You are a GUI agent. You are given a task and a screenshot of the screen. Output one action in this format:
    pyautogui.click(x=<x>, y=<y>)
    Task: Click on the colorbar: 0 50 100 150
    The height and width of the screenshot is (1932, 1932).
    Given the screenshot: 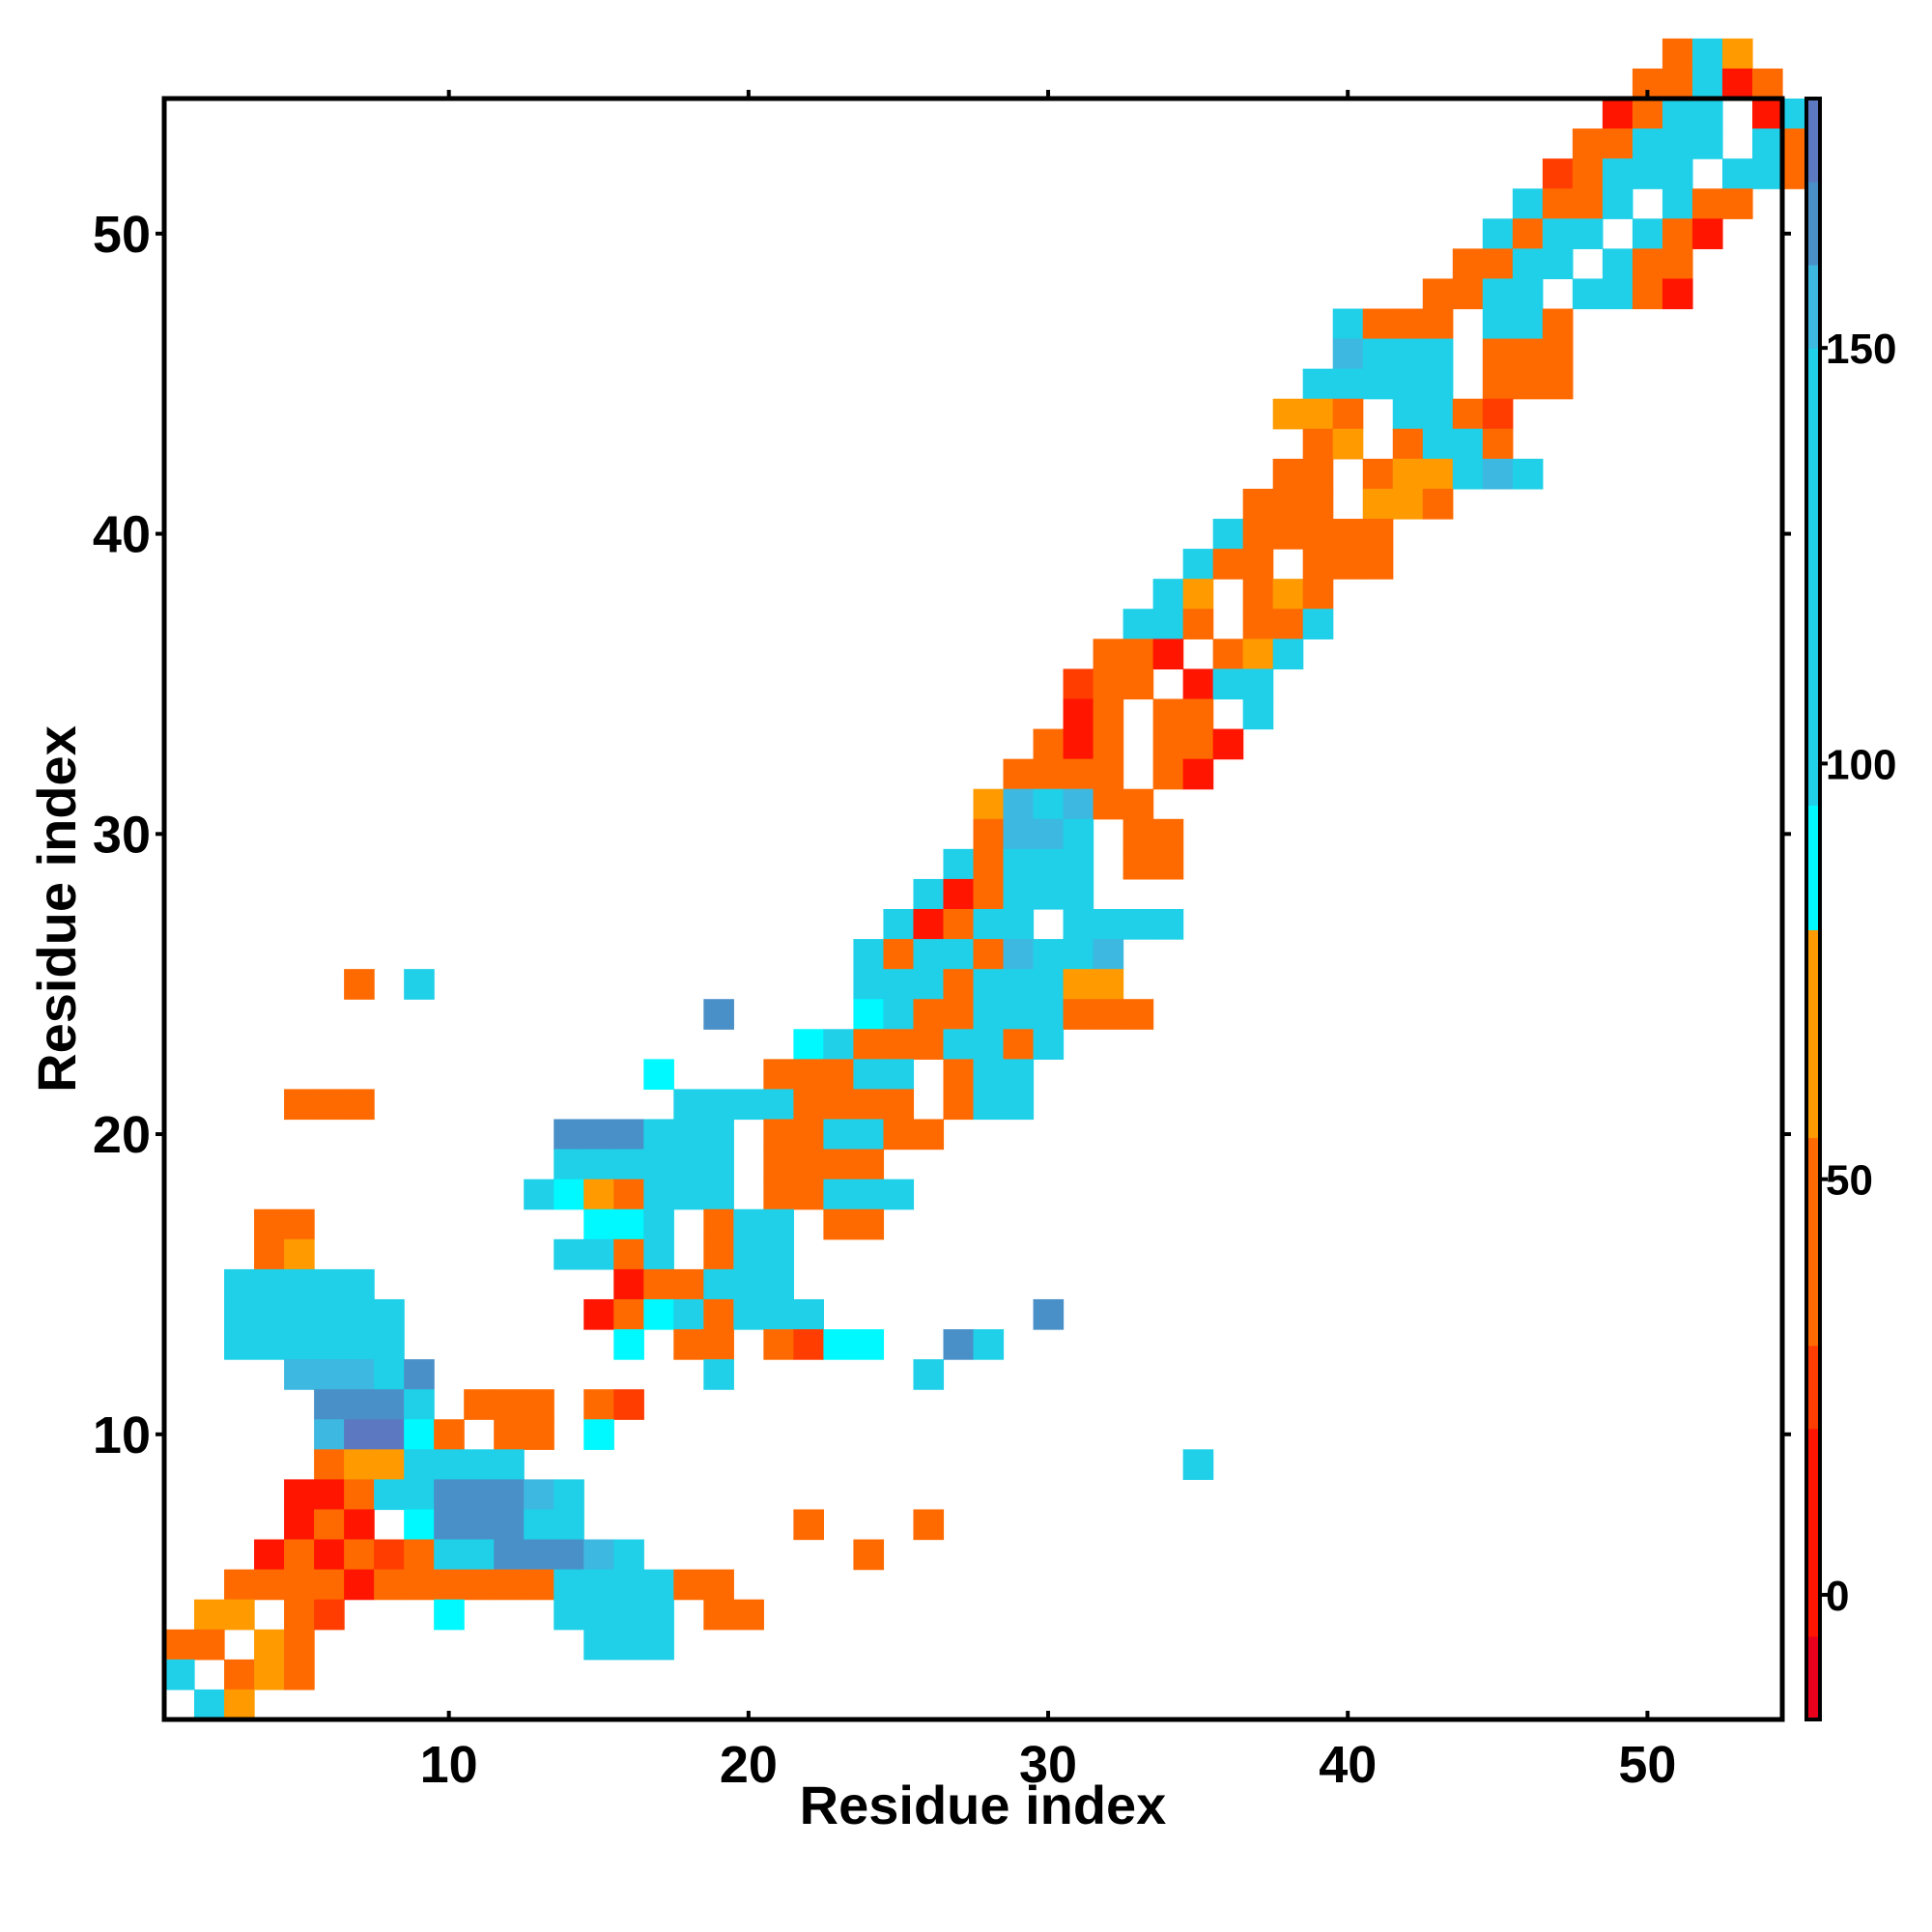 What is the action you would take?
    pyautogui.click(x=1850, y=909)
    